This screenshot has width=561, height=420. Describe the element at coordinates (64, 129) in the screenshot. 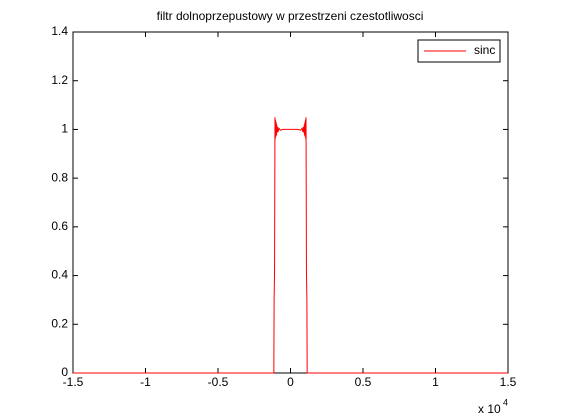

I see `y-tick-label: 1` at that location.